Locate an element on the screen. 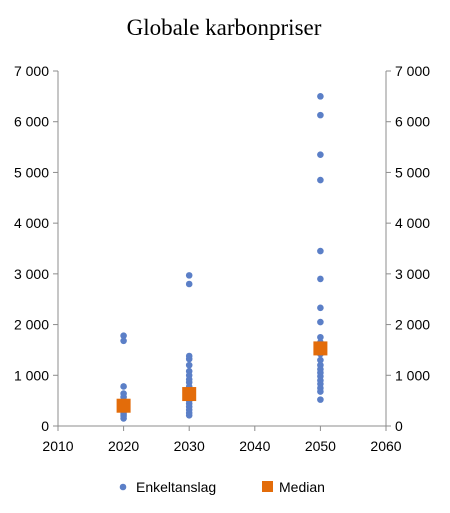 Image resolution: width=450 pixels, height=513 pixels. x-tick-label: 2040 is located at coordinates (254, 446).